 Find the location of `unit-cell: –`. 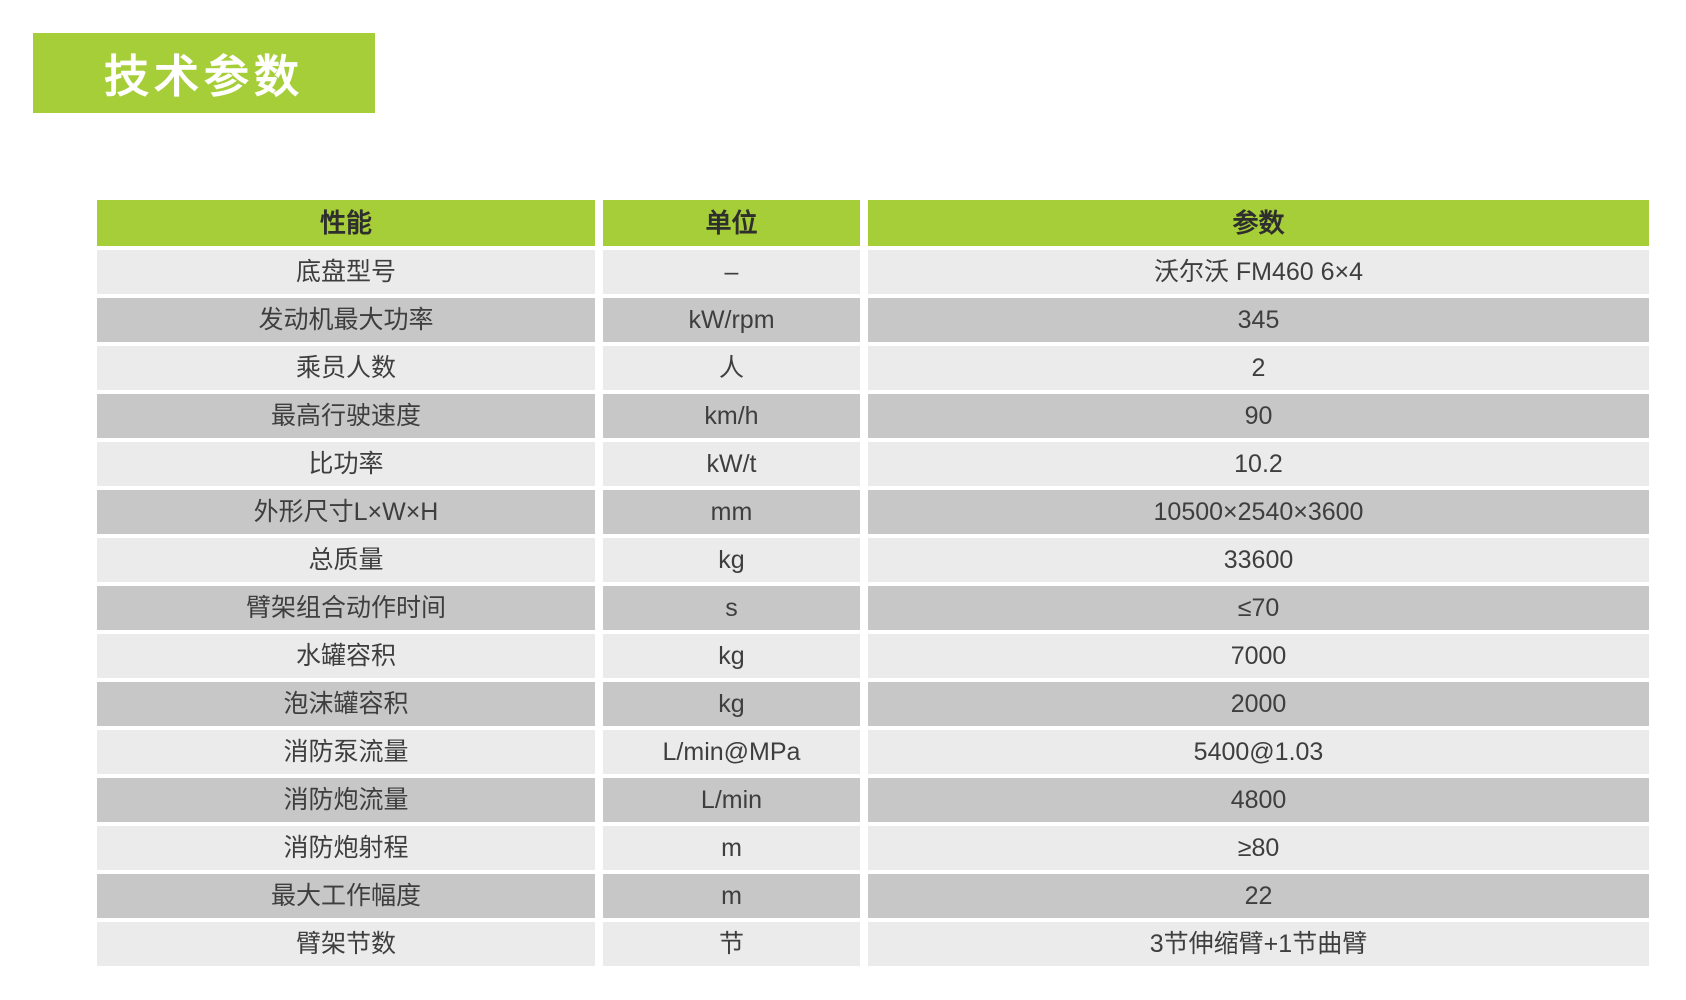

unit-cell: – is located at coordinates (731, 272).